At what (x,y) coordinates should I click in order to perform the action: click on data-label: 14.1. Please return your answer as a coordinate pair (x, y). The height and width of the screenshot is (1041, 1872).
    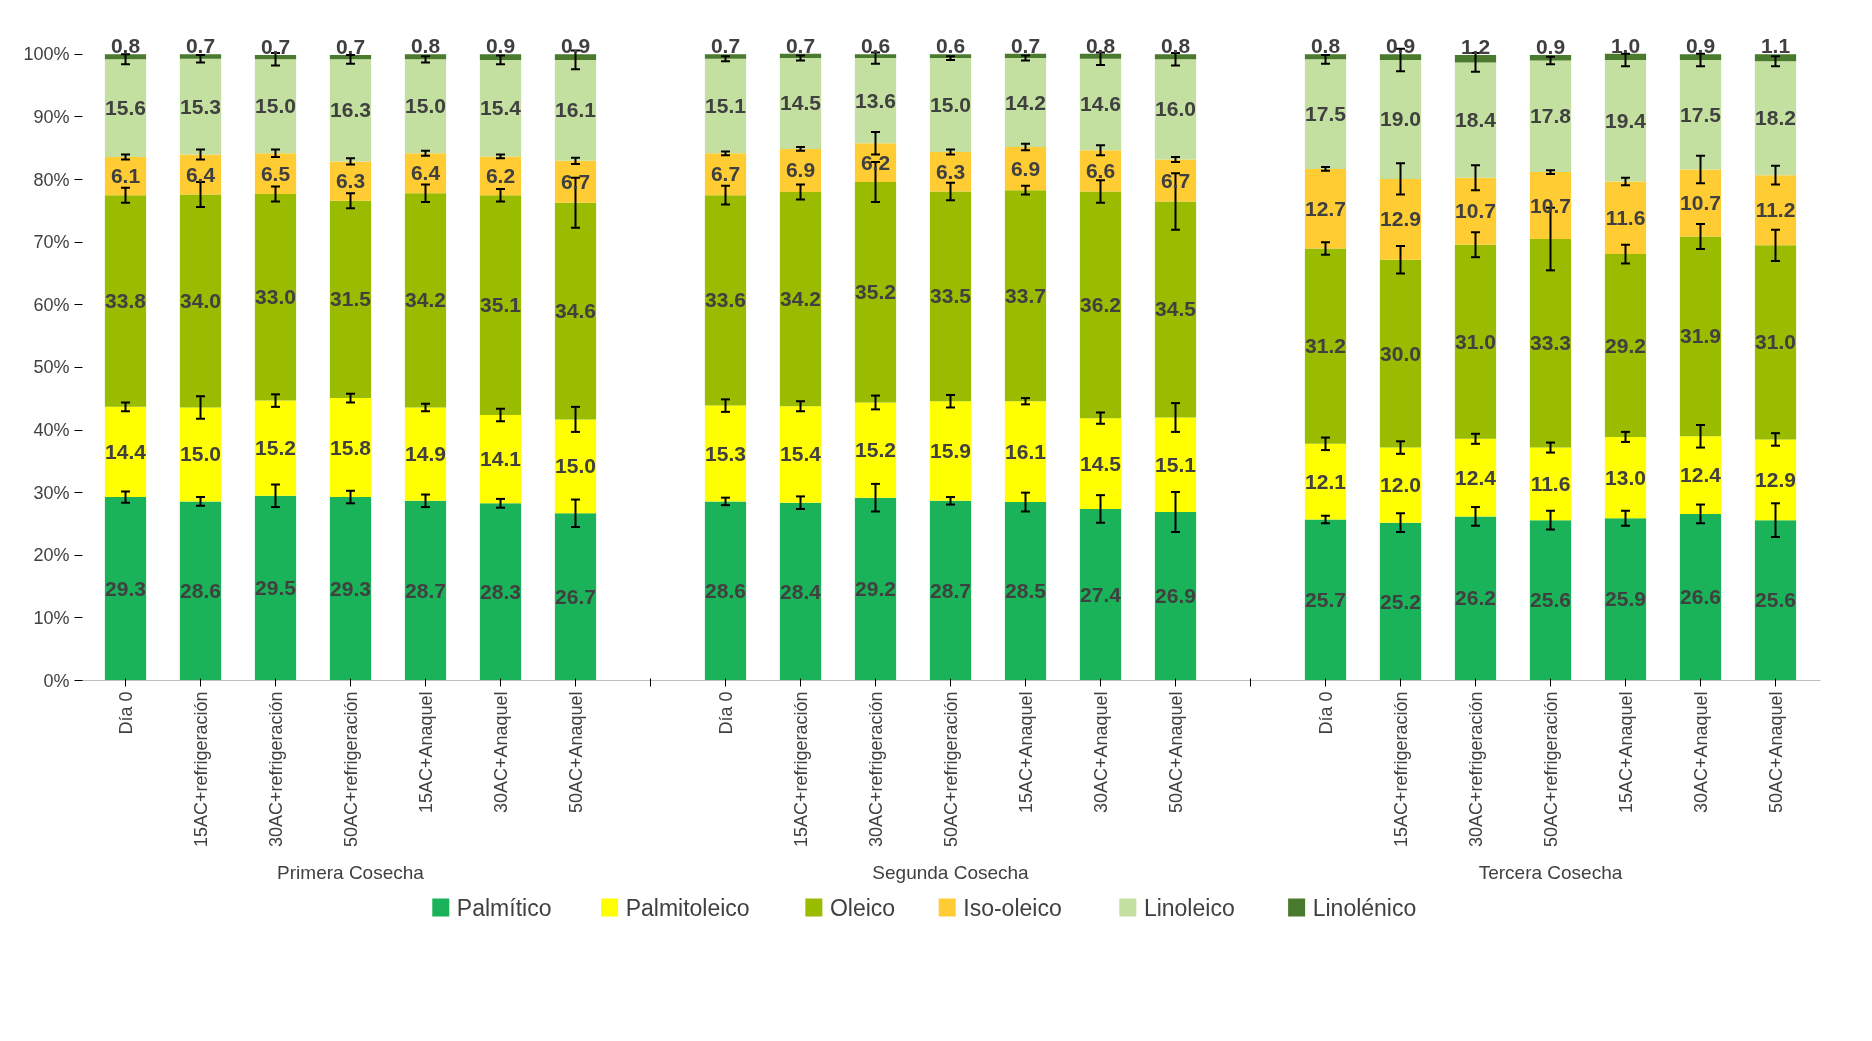
    Looking at the image, I should click on (501, 459).